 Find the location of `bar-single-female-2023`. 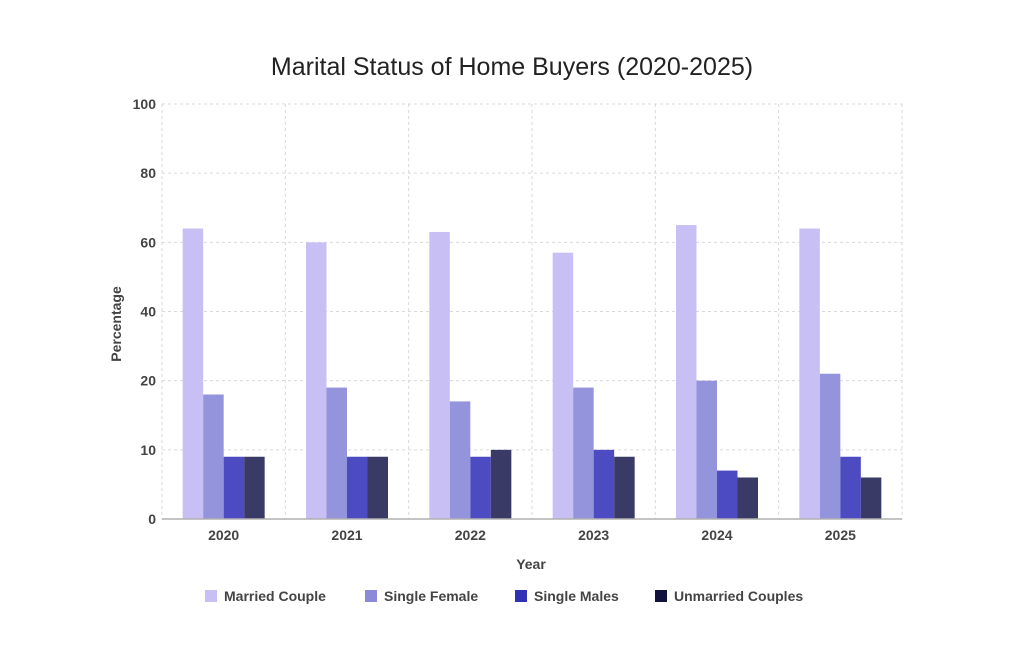

bar-single-female-2023 is located at coordinates (583, 453).